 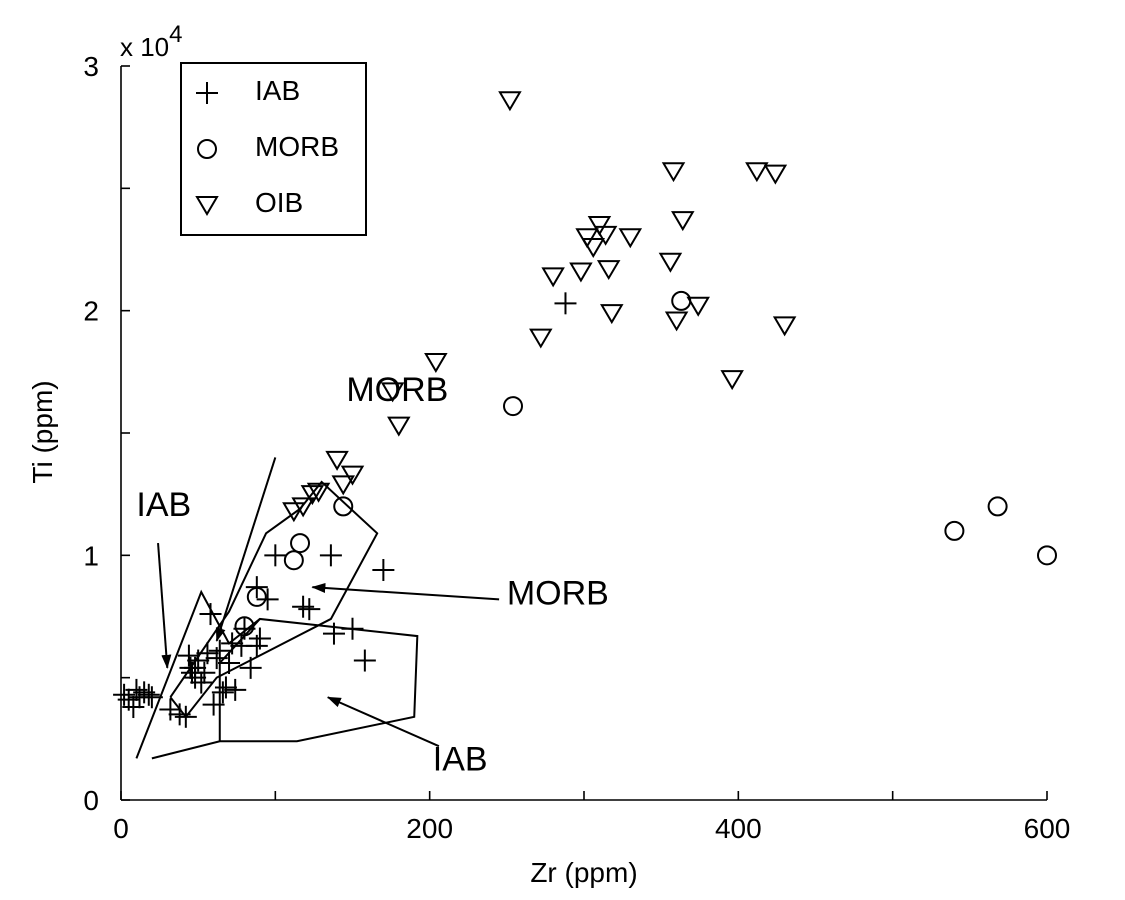 What do you see at coordinates (91, 555) in the screenshot?
I see `y-tick-label: 1` at bounding box center [91, 555].